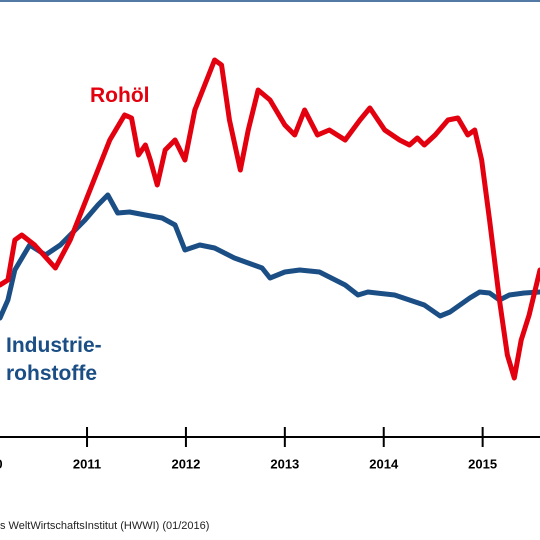 This screenshot has height=540, width=540. What do you see at coordinates (185, 463) in the screenshot?
I see `x-tick-label: 2012` at bounding box center [185, 463].